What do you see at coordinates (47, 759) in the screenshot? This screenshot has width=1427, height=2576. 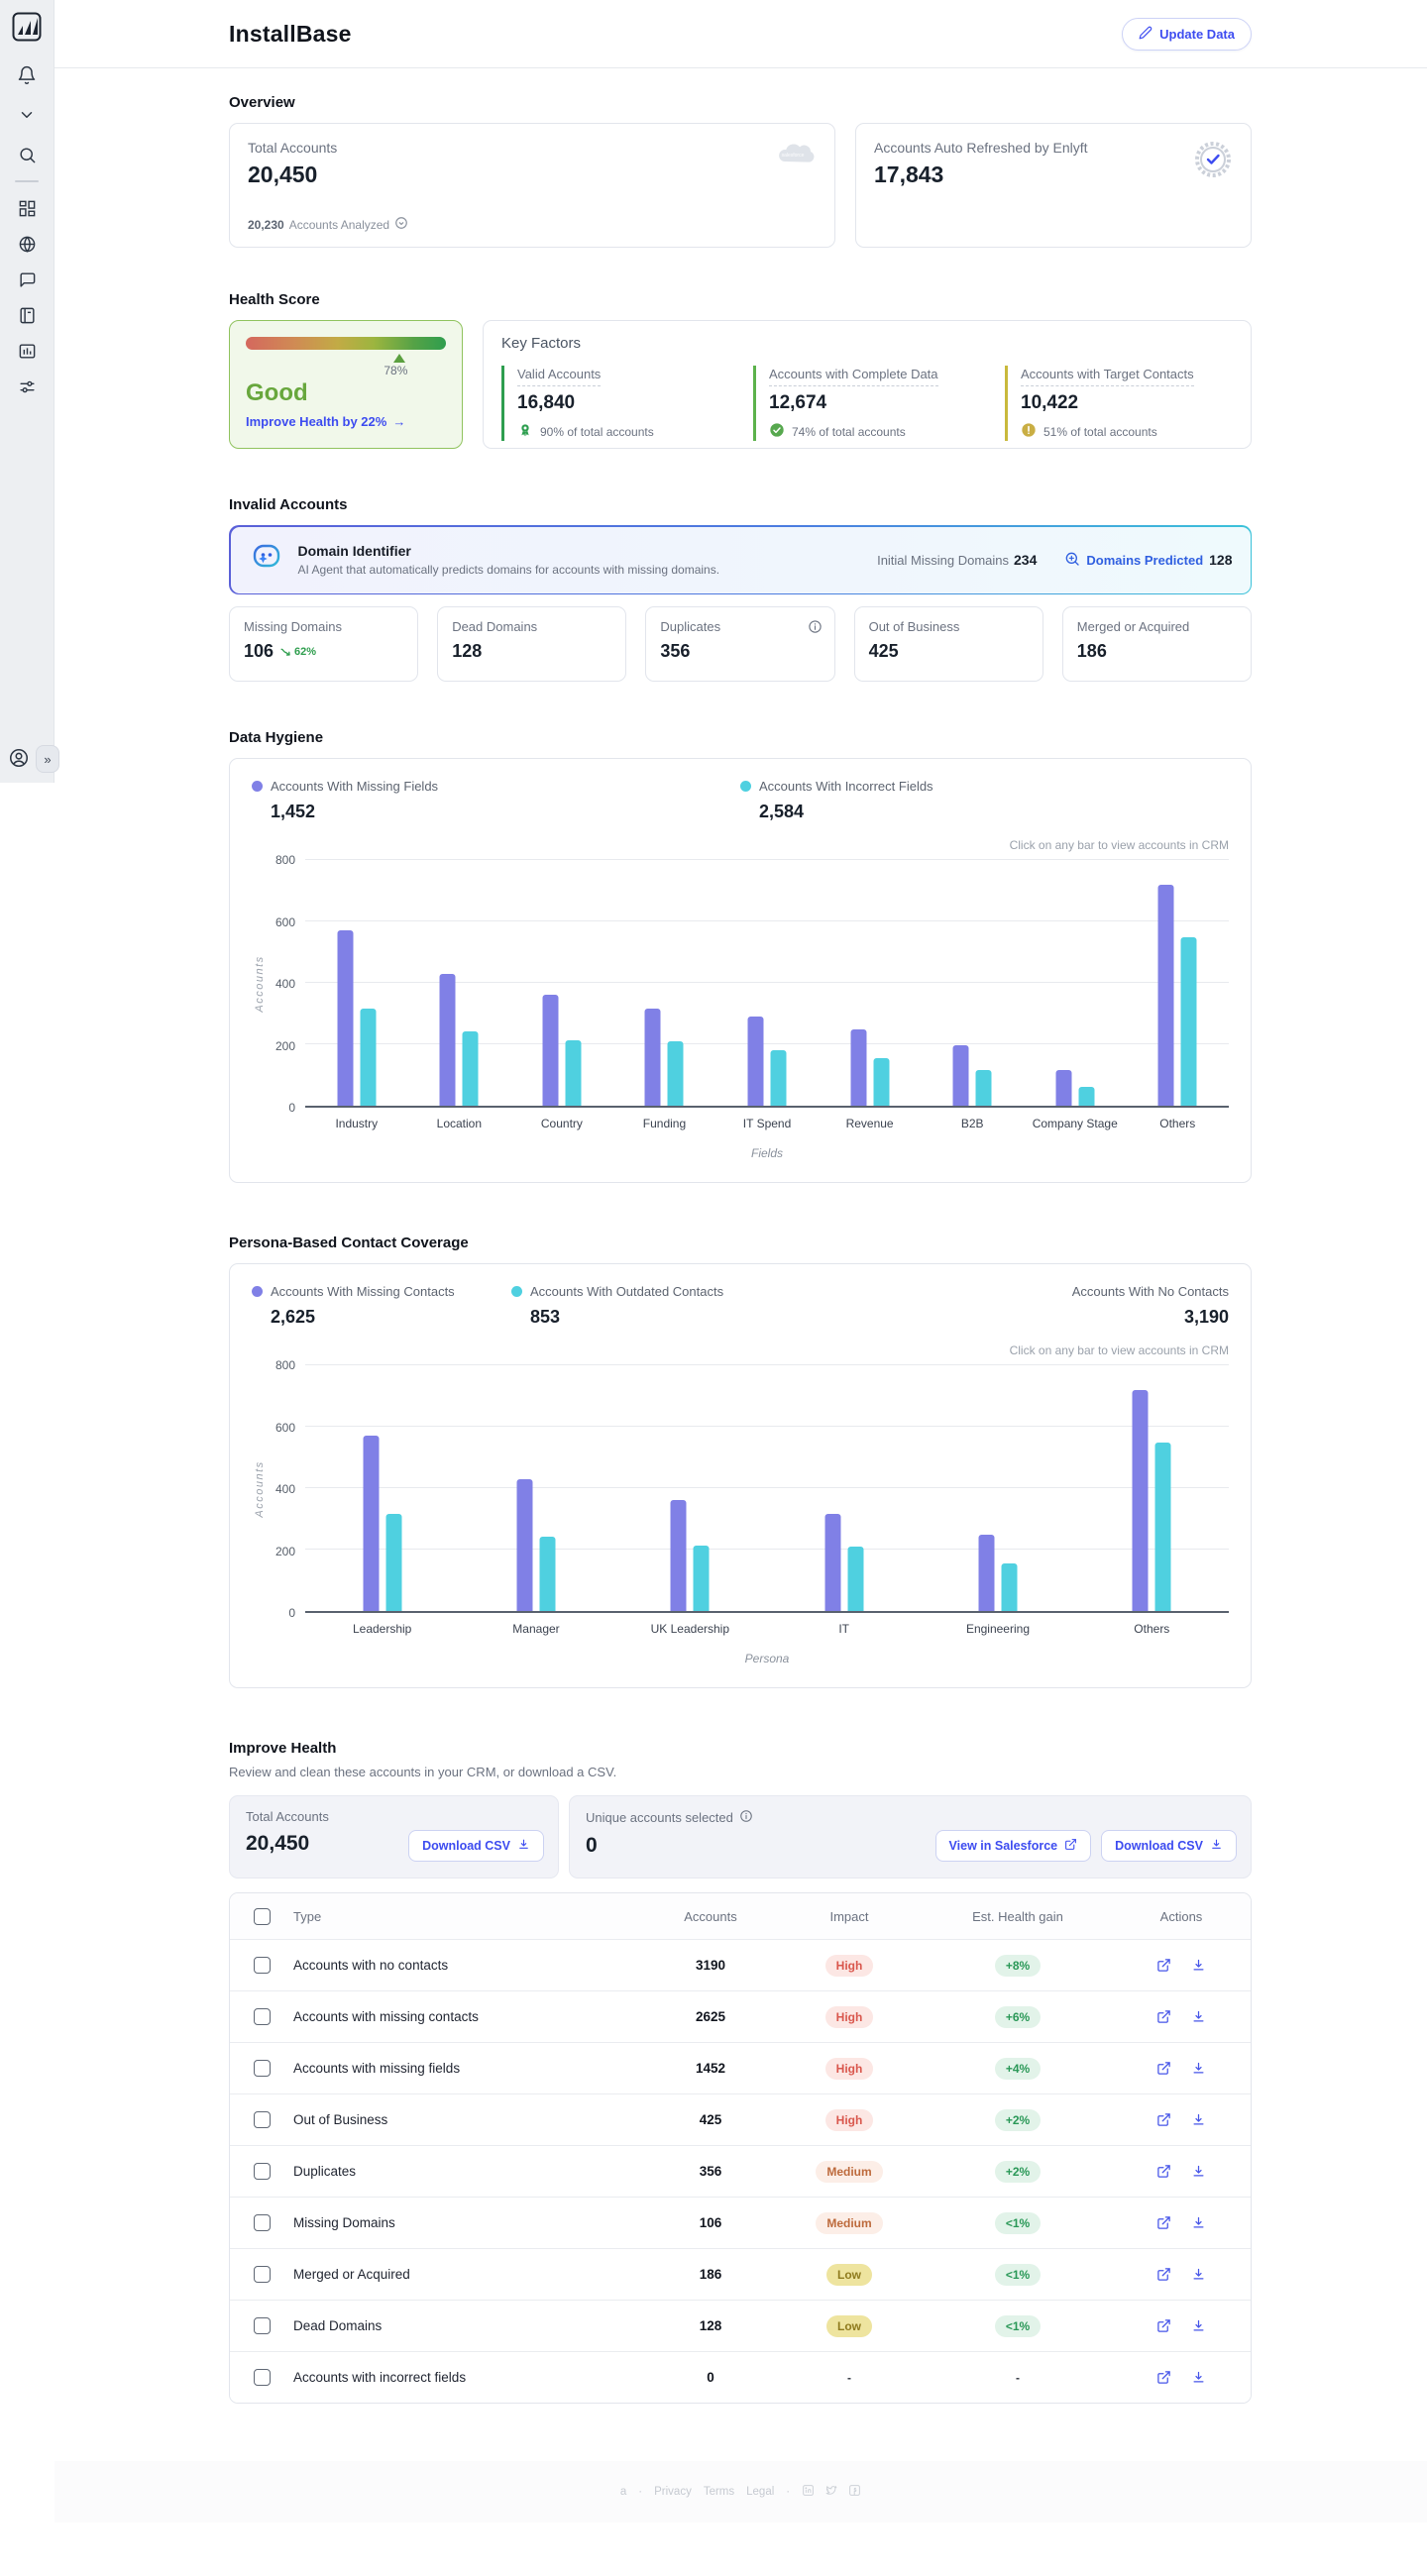 I see `expand-sidebar-button: »` at bounding box center [47, 759].